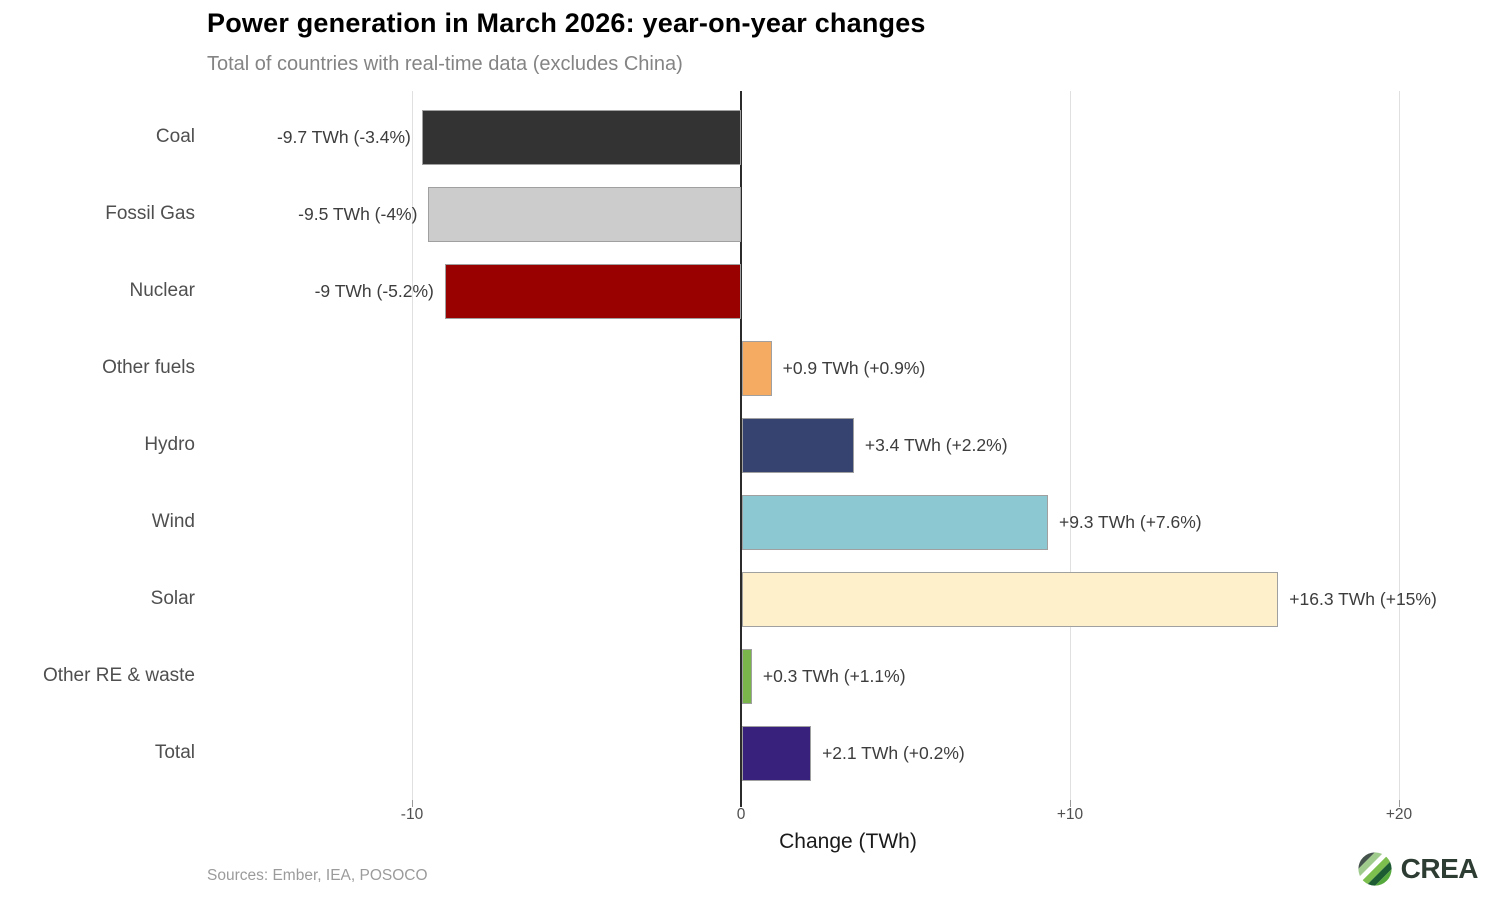 The width and height of the screenshot is (1500, 900). I want to click on bar-value-label: +0.3 TWh (+1.1%), so click(834, 676).